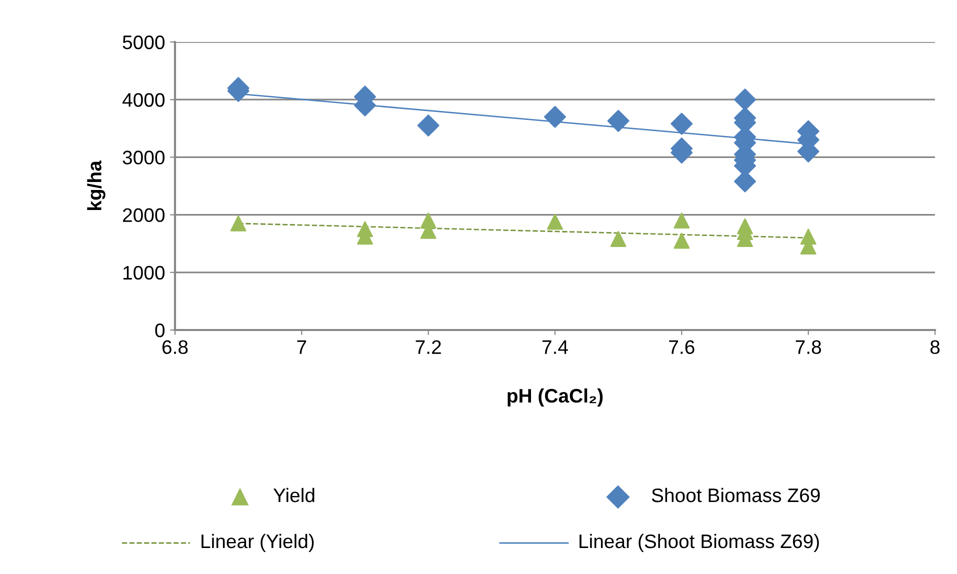 The image size is (957, 574). I want to click on x-tick-label: 7.6, so click(681, 347).